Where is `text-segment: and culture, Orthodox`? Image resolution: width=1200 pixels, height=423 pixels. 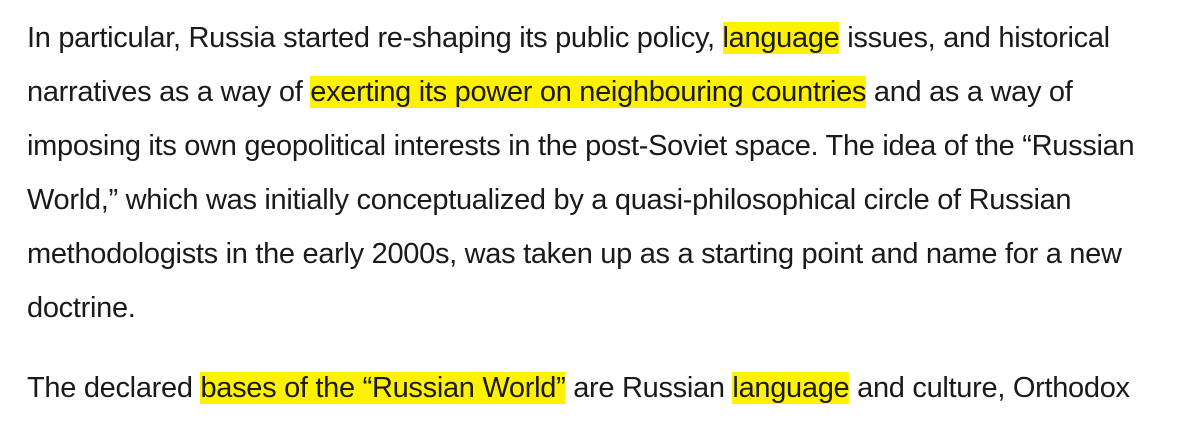 text-segment: and culture, Orthodox is located at coordinates (989, 388).